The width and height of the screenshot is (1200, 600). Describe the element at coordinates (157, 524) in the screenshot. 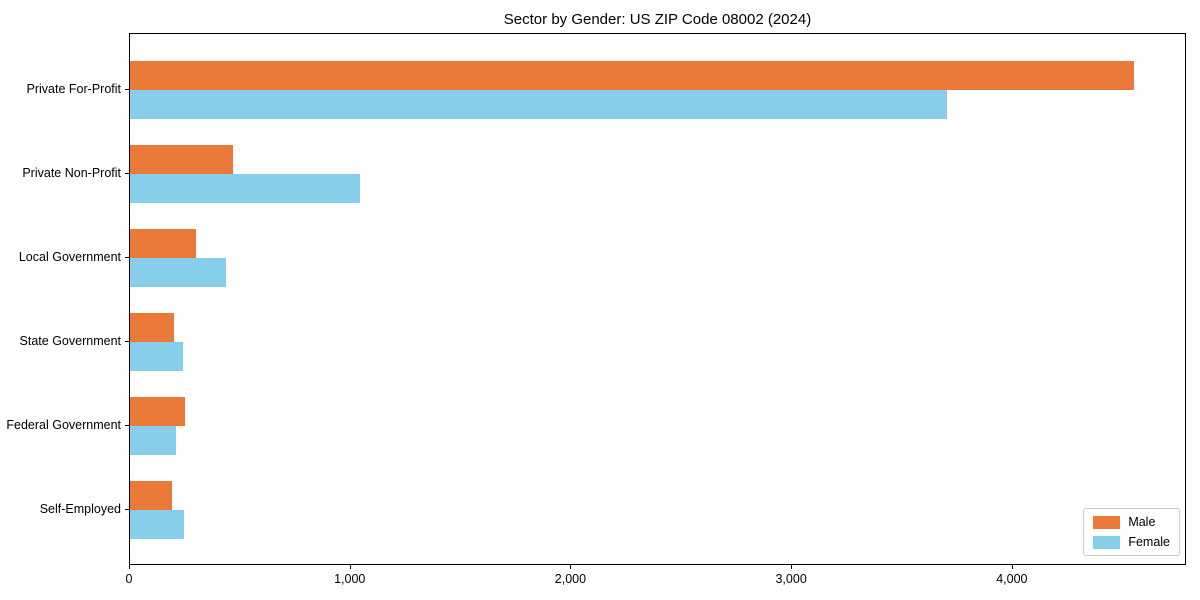

I see `bar-female-self-employed` at that location.